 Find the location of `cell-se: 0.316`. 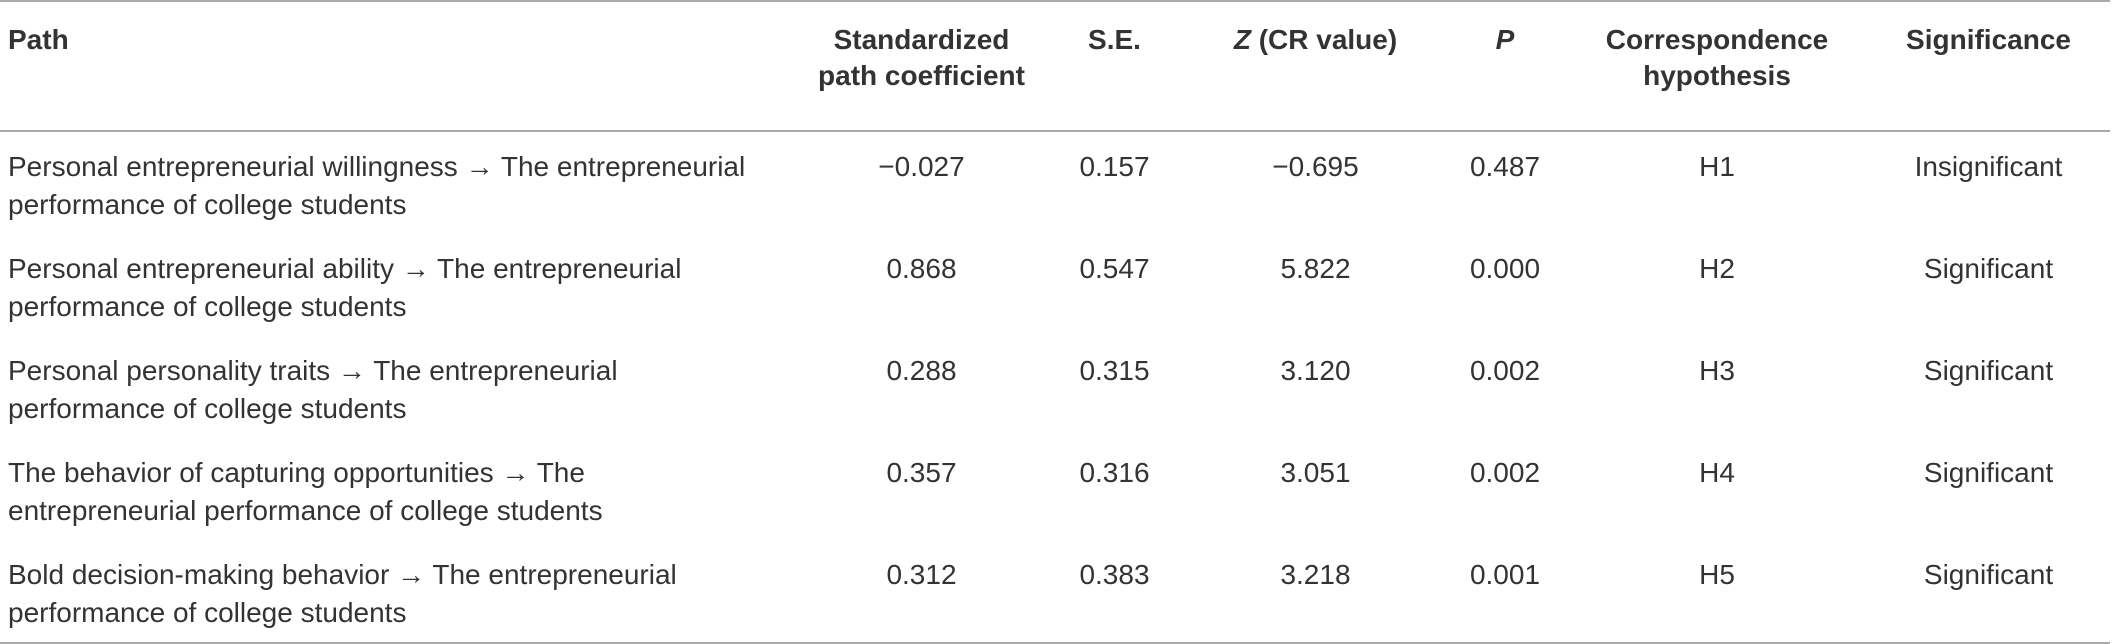

cell-se: 0.316 is located at coordinates (1114, 472).